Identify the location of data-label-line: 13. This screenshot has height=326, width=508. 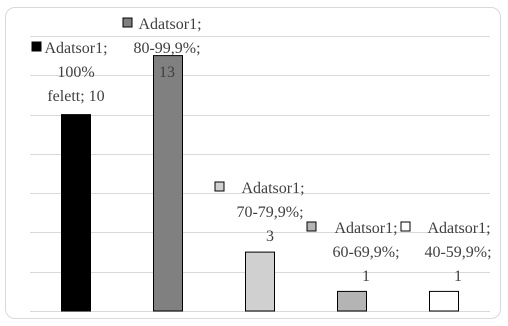
(167, 72).